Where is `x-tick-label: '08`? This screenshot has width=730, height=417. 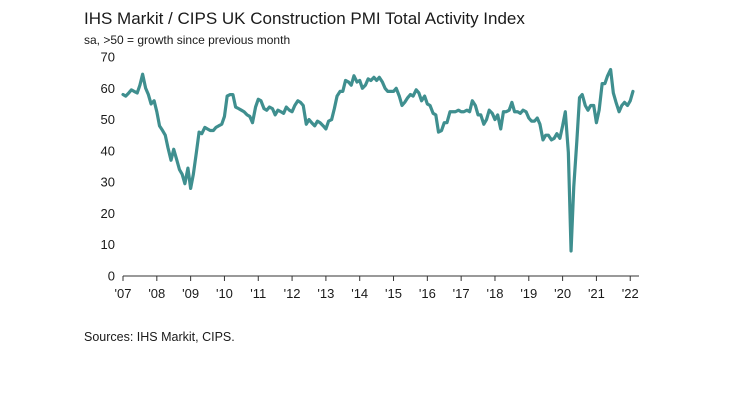 x-tick-label: '08 is located at coordinates (156, 293).